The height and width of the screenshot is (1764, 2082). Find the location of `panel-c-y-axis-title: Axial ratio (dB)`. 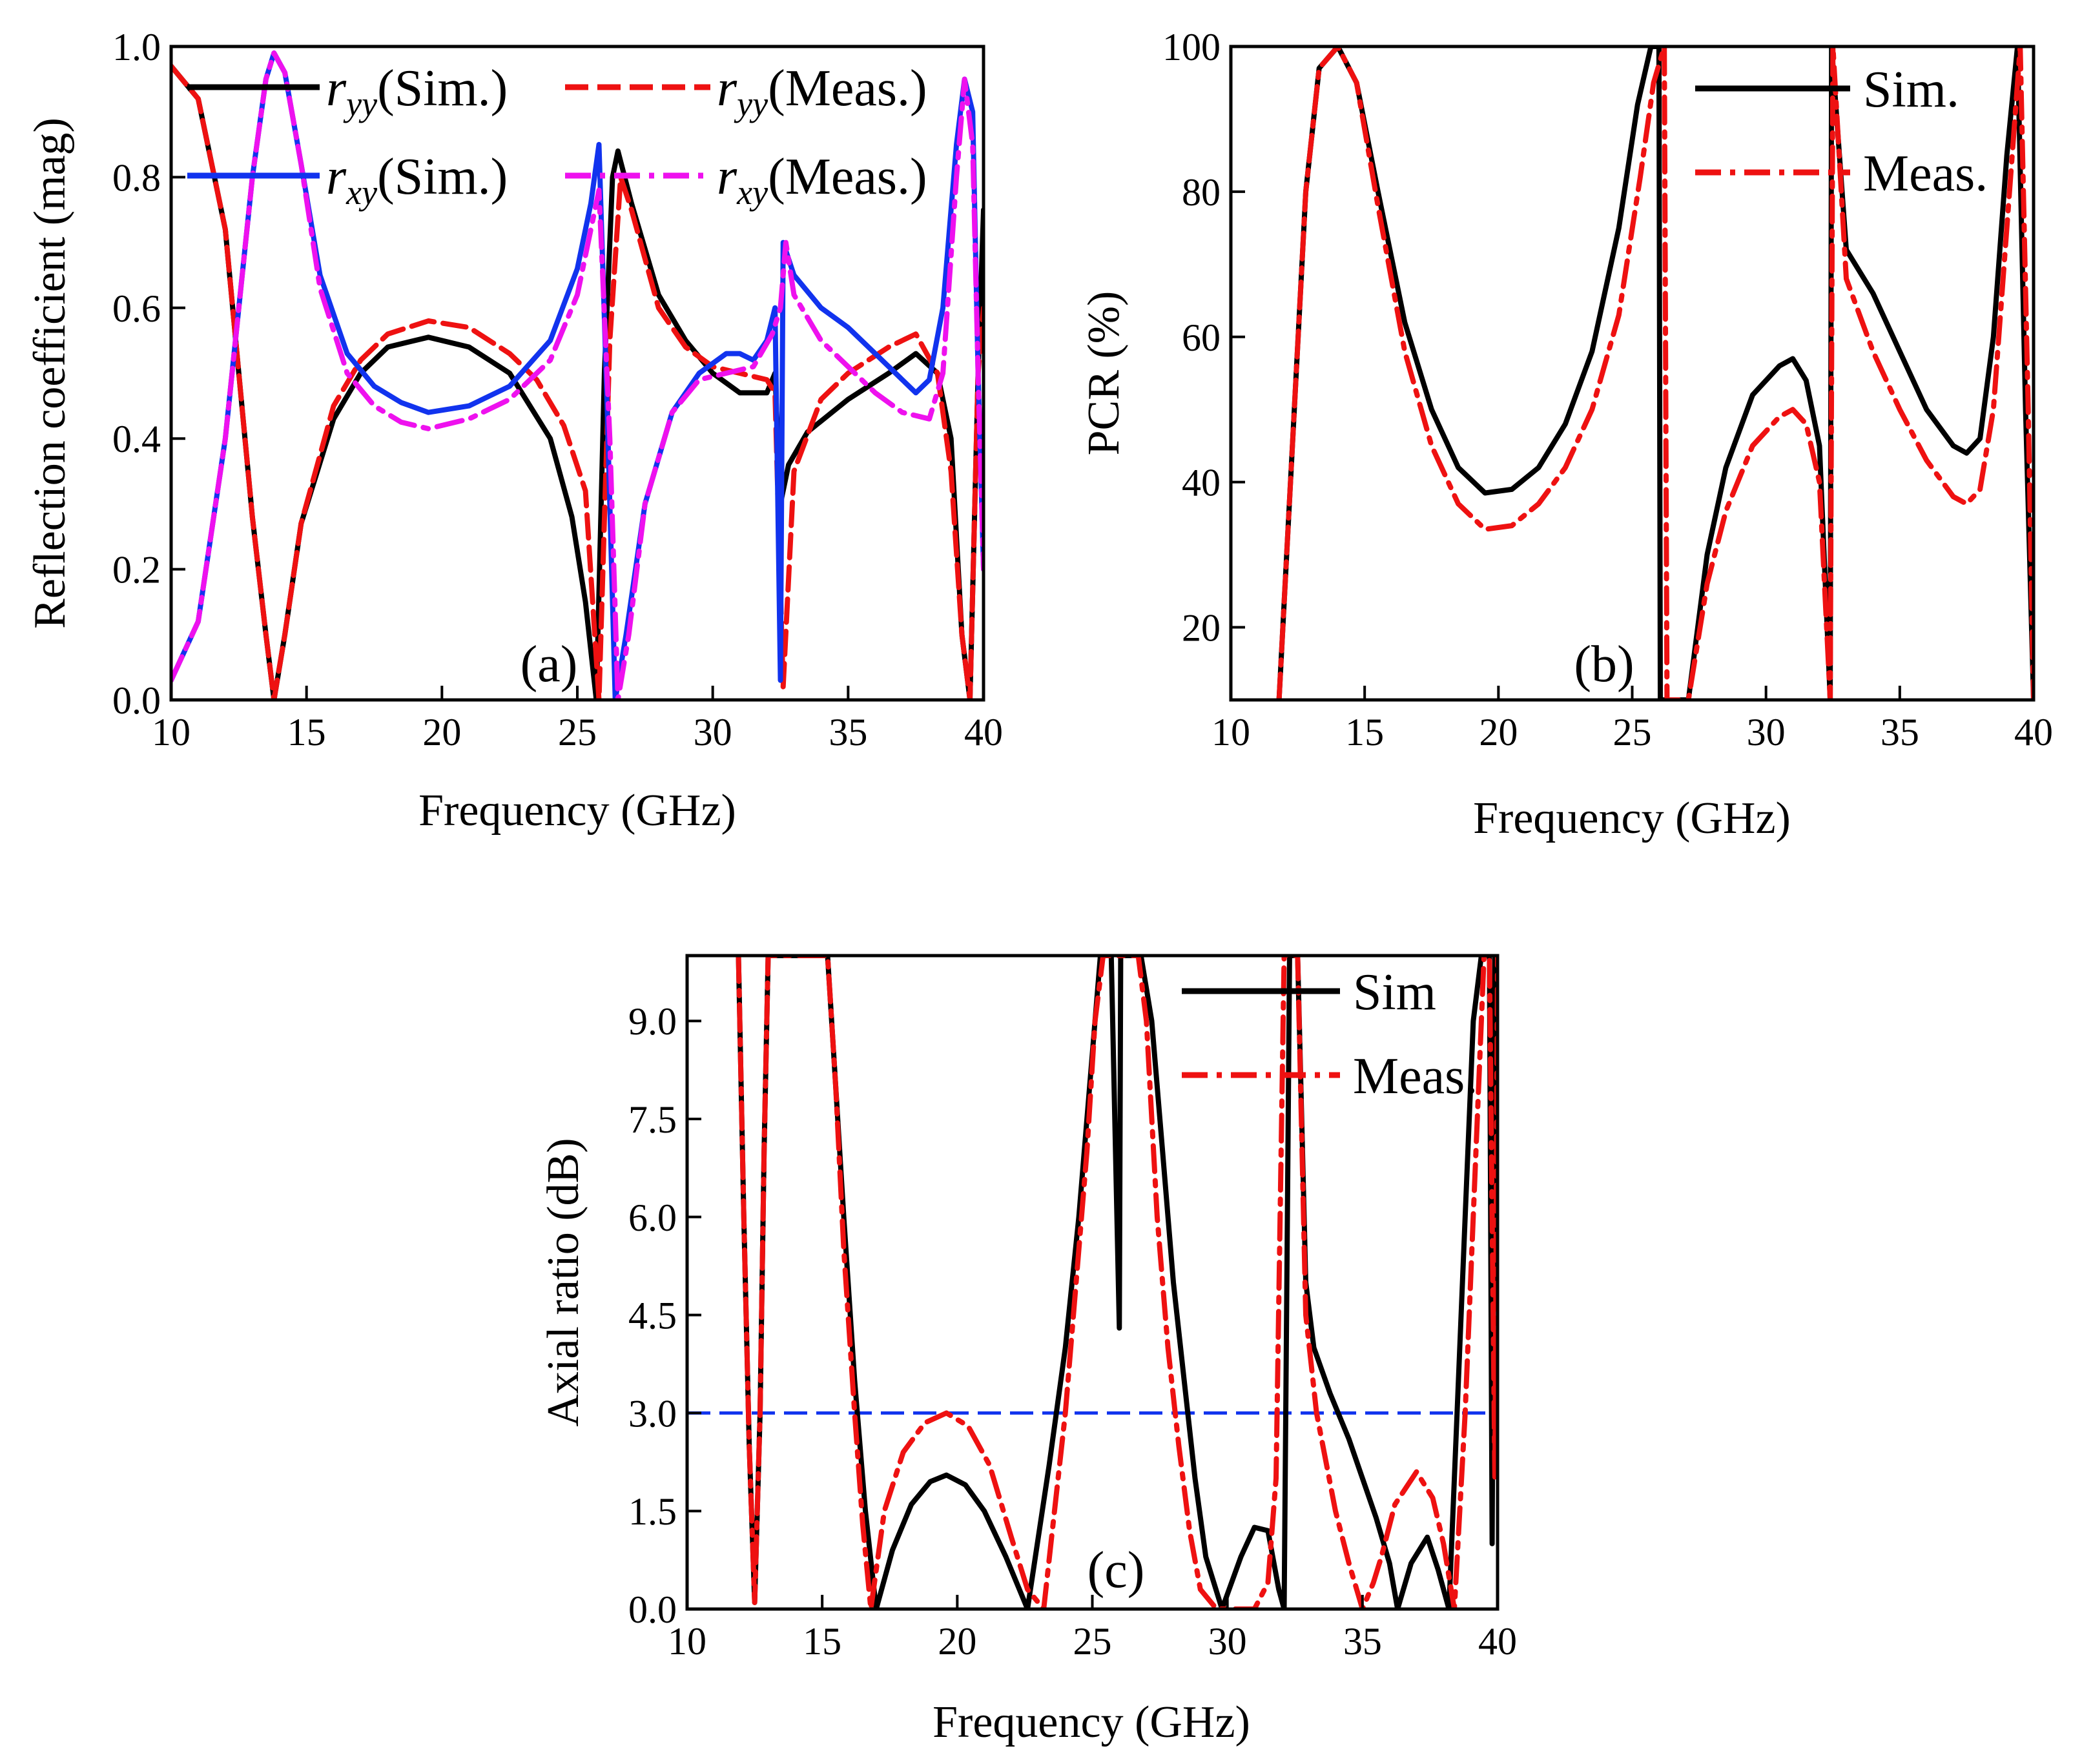

panel-c-y-axis-title: Axial ratio (dB) is located at coordinates (563, 1282).